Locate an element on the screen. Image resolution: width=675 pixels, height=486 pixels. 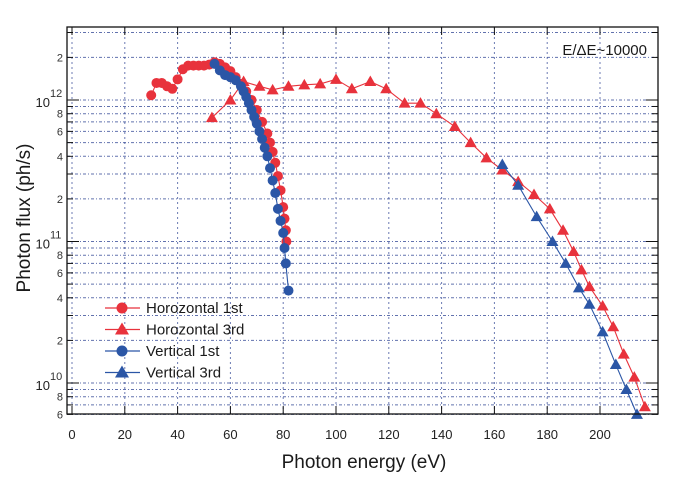
legend-label: Horozontal 1st is located at coordinates (195, 308).